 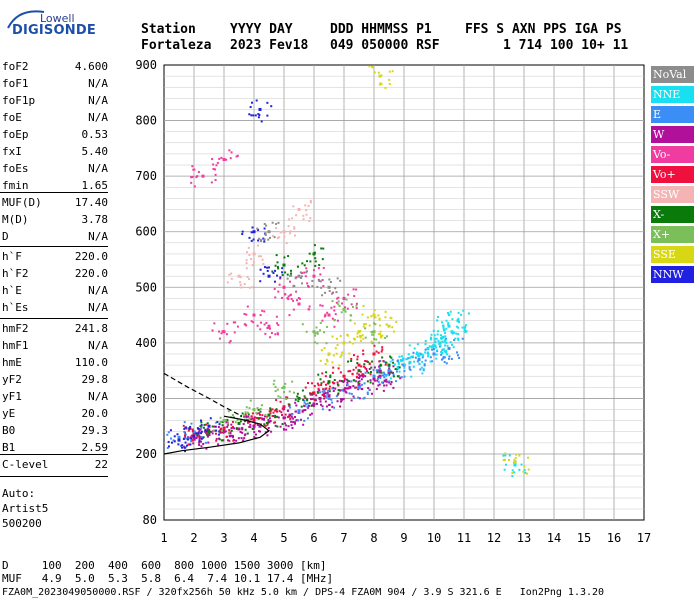 What do you see at coordinates (55, 432) in the screenshot?
I see `param-row: B0 29.3` at bounding box center [55, 432].